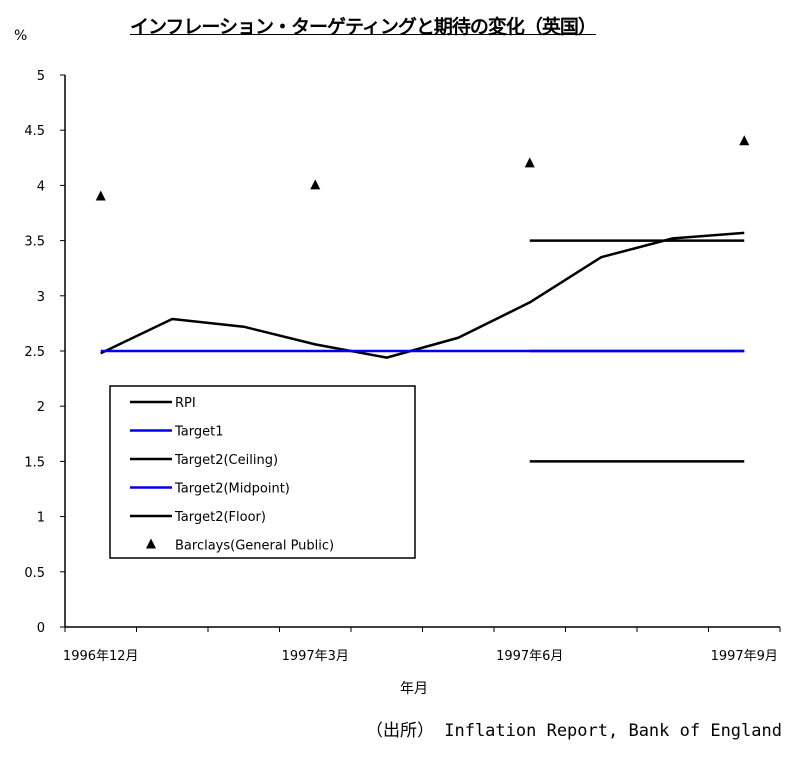  Describe the element at coordinates (414, 689) in the screenshot. I see `x-axis-label: 年月` at that location.